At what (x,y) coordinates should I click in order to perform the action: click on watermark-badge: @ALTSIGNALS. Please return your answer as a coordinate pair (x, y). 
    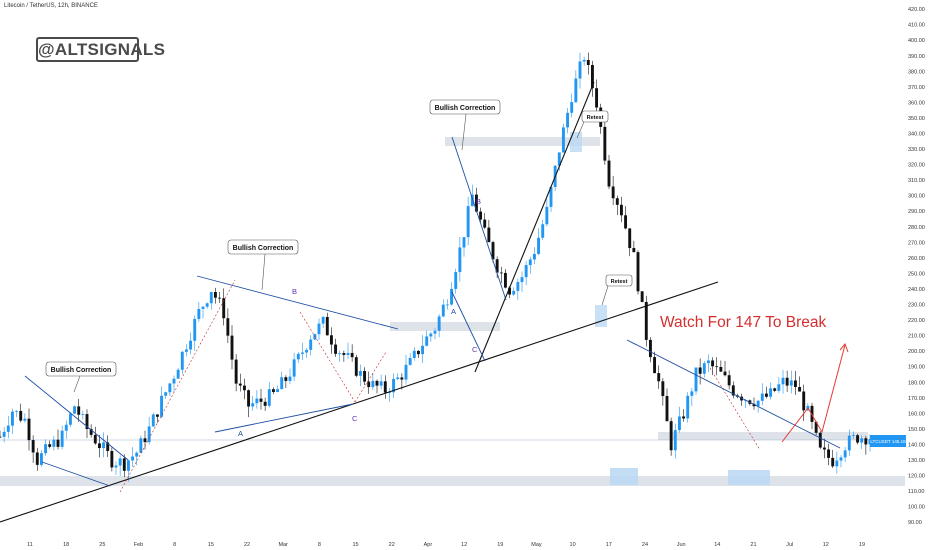
    Looking at the image, I should click on (100, 49).